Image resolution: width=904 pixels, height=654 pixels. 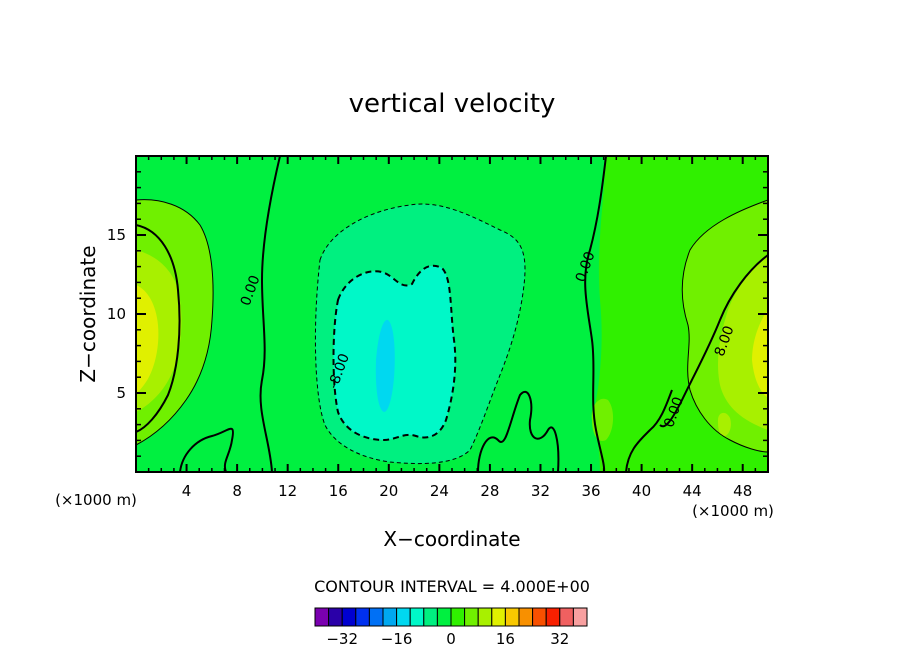 What do you see at coordinates (147, 339) in the screenshot?
I see `positive-region-left-core` at bounding box center [147, 339].